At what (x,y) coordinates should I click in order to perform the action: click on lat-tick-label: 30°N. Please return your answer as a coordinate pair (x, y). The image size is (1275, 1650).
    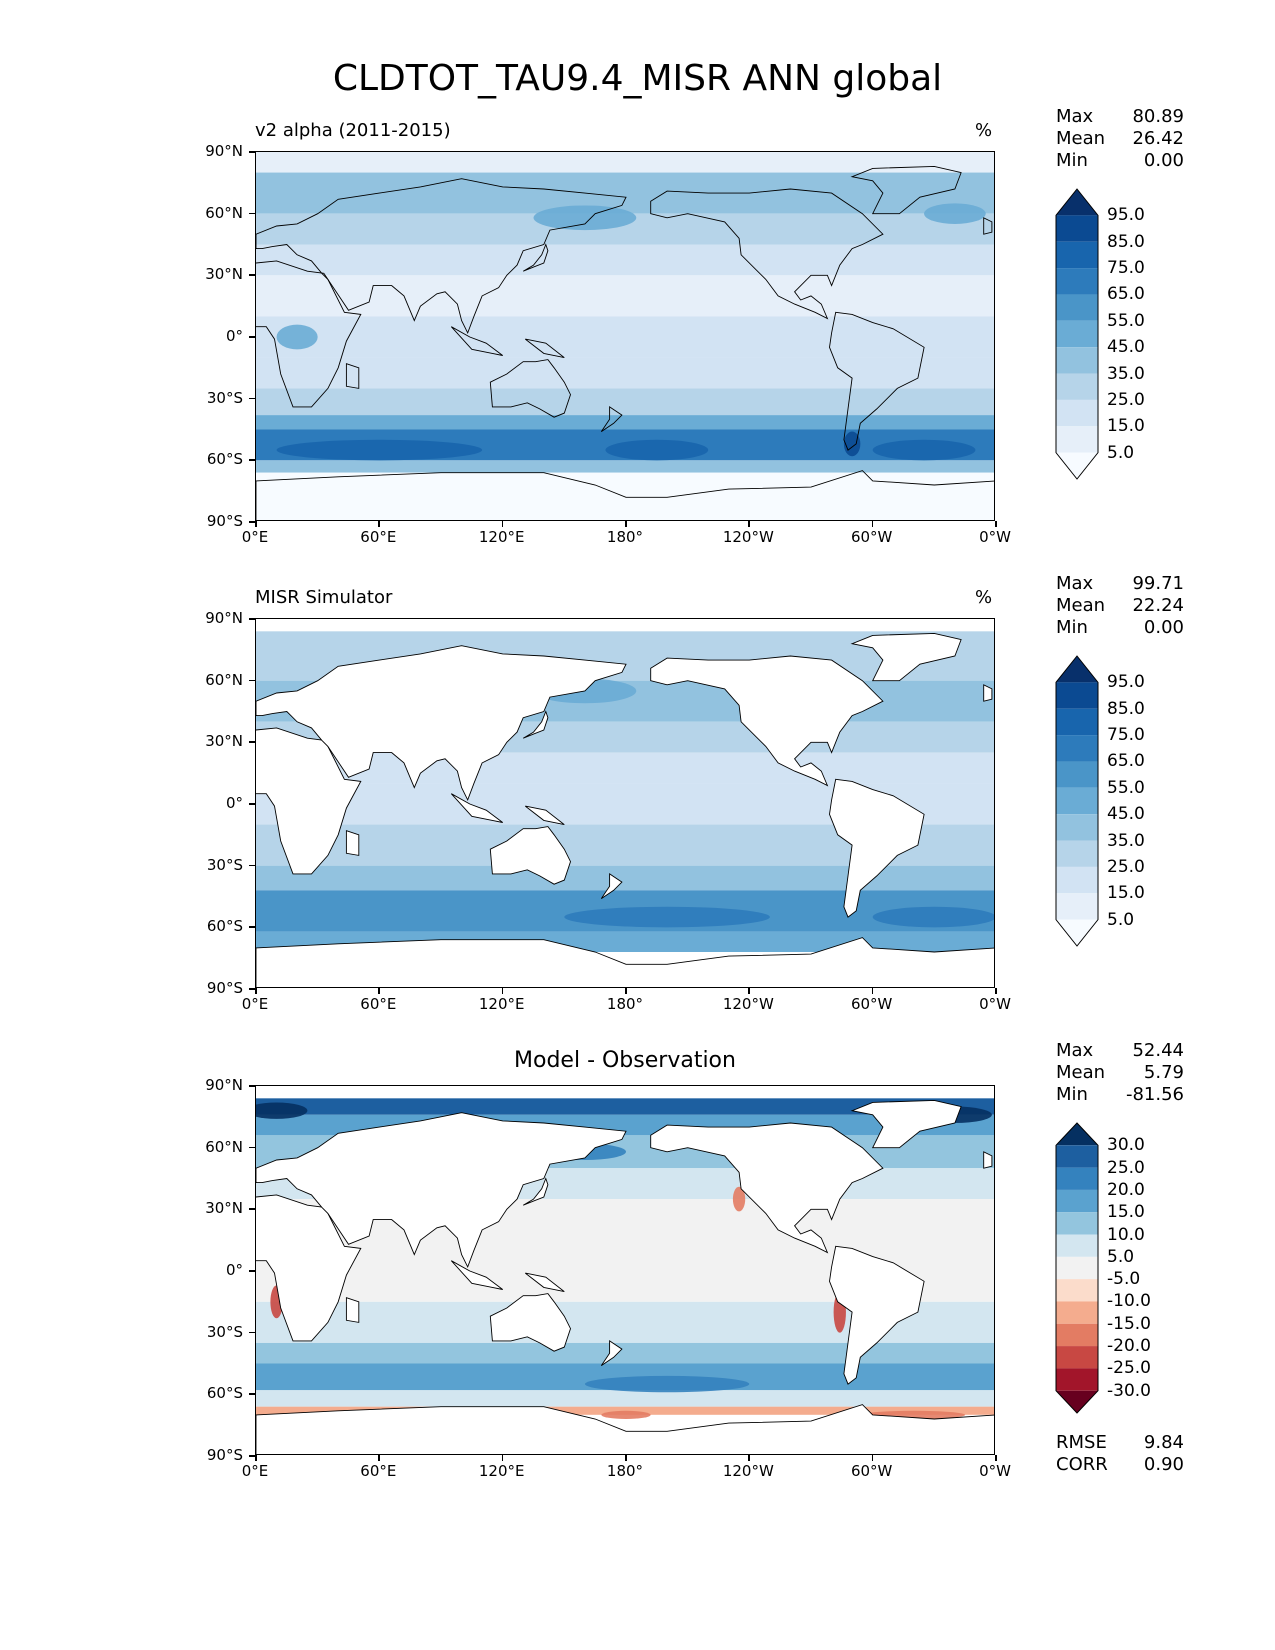
    Looking at the image, I should click on (224, 741).